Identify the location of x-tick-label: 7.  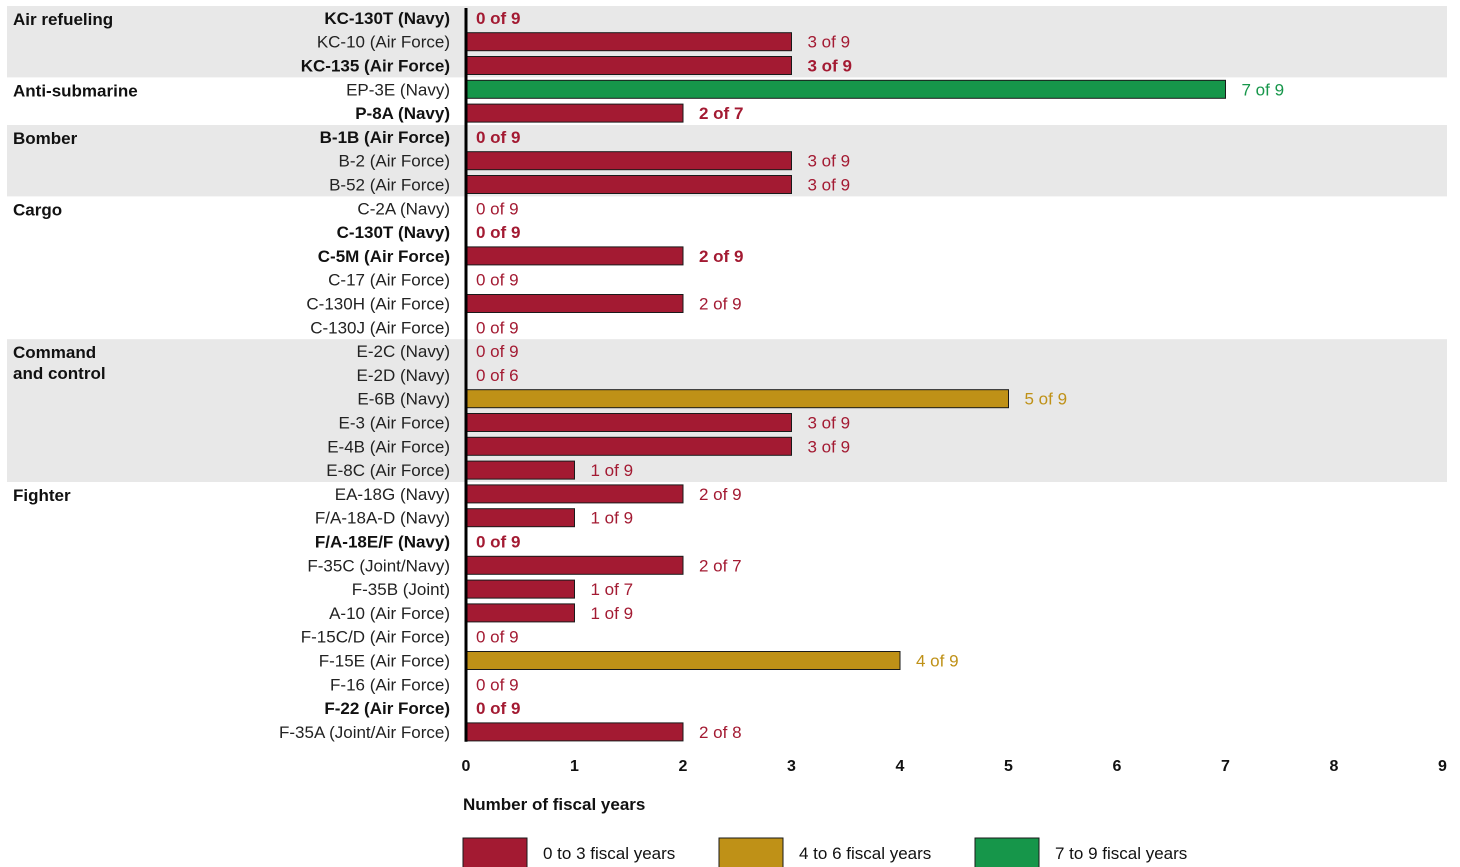
(1225, 766).